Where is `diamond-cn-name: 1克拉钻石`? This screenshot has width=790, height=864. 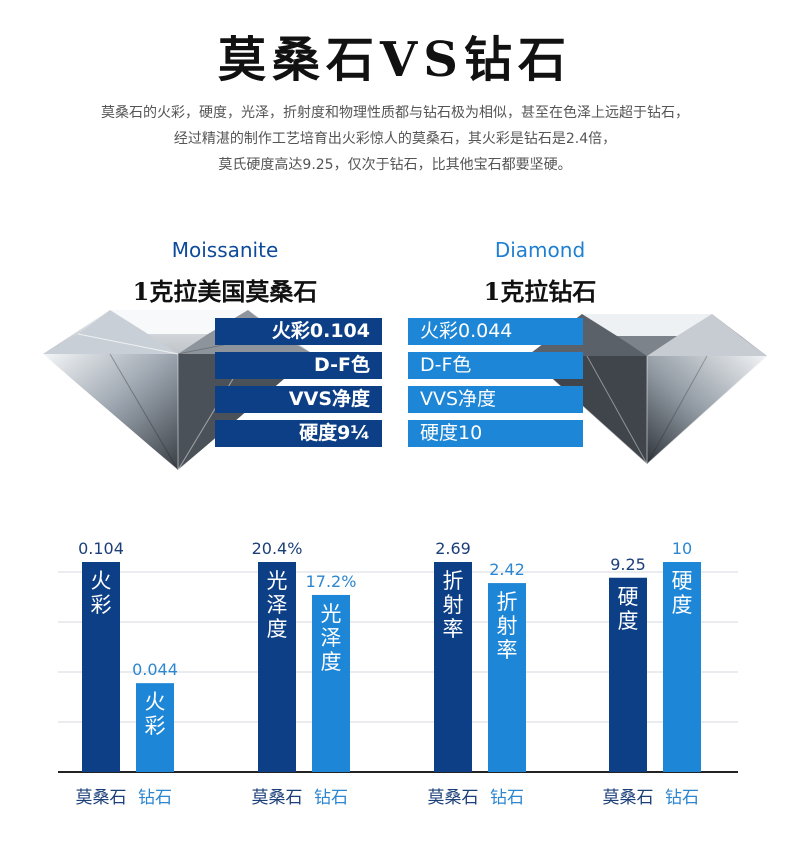 diamond-cn-name: 1克拉钻石 is located at coordinates (540, 291).